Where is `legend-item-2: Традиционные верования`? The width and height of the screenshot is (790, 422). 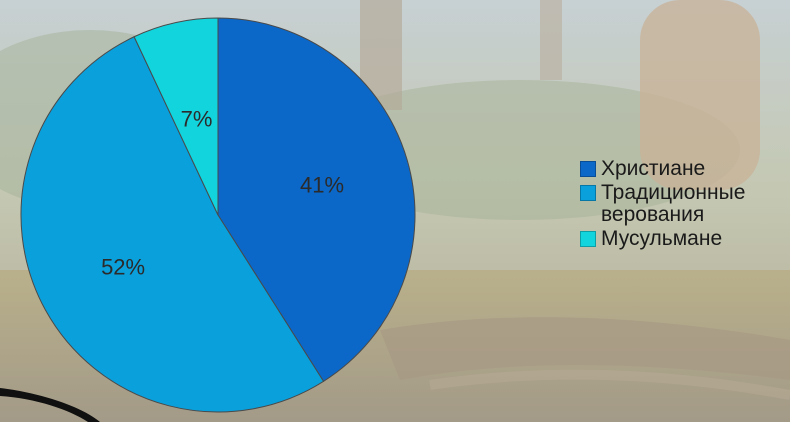 legend-item-2: Традиционные верования is located at coordinates (684, 204).